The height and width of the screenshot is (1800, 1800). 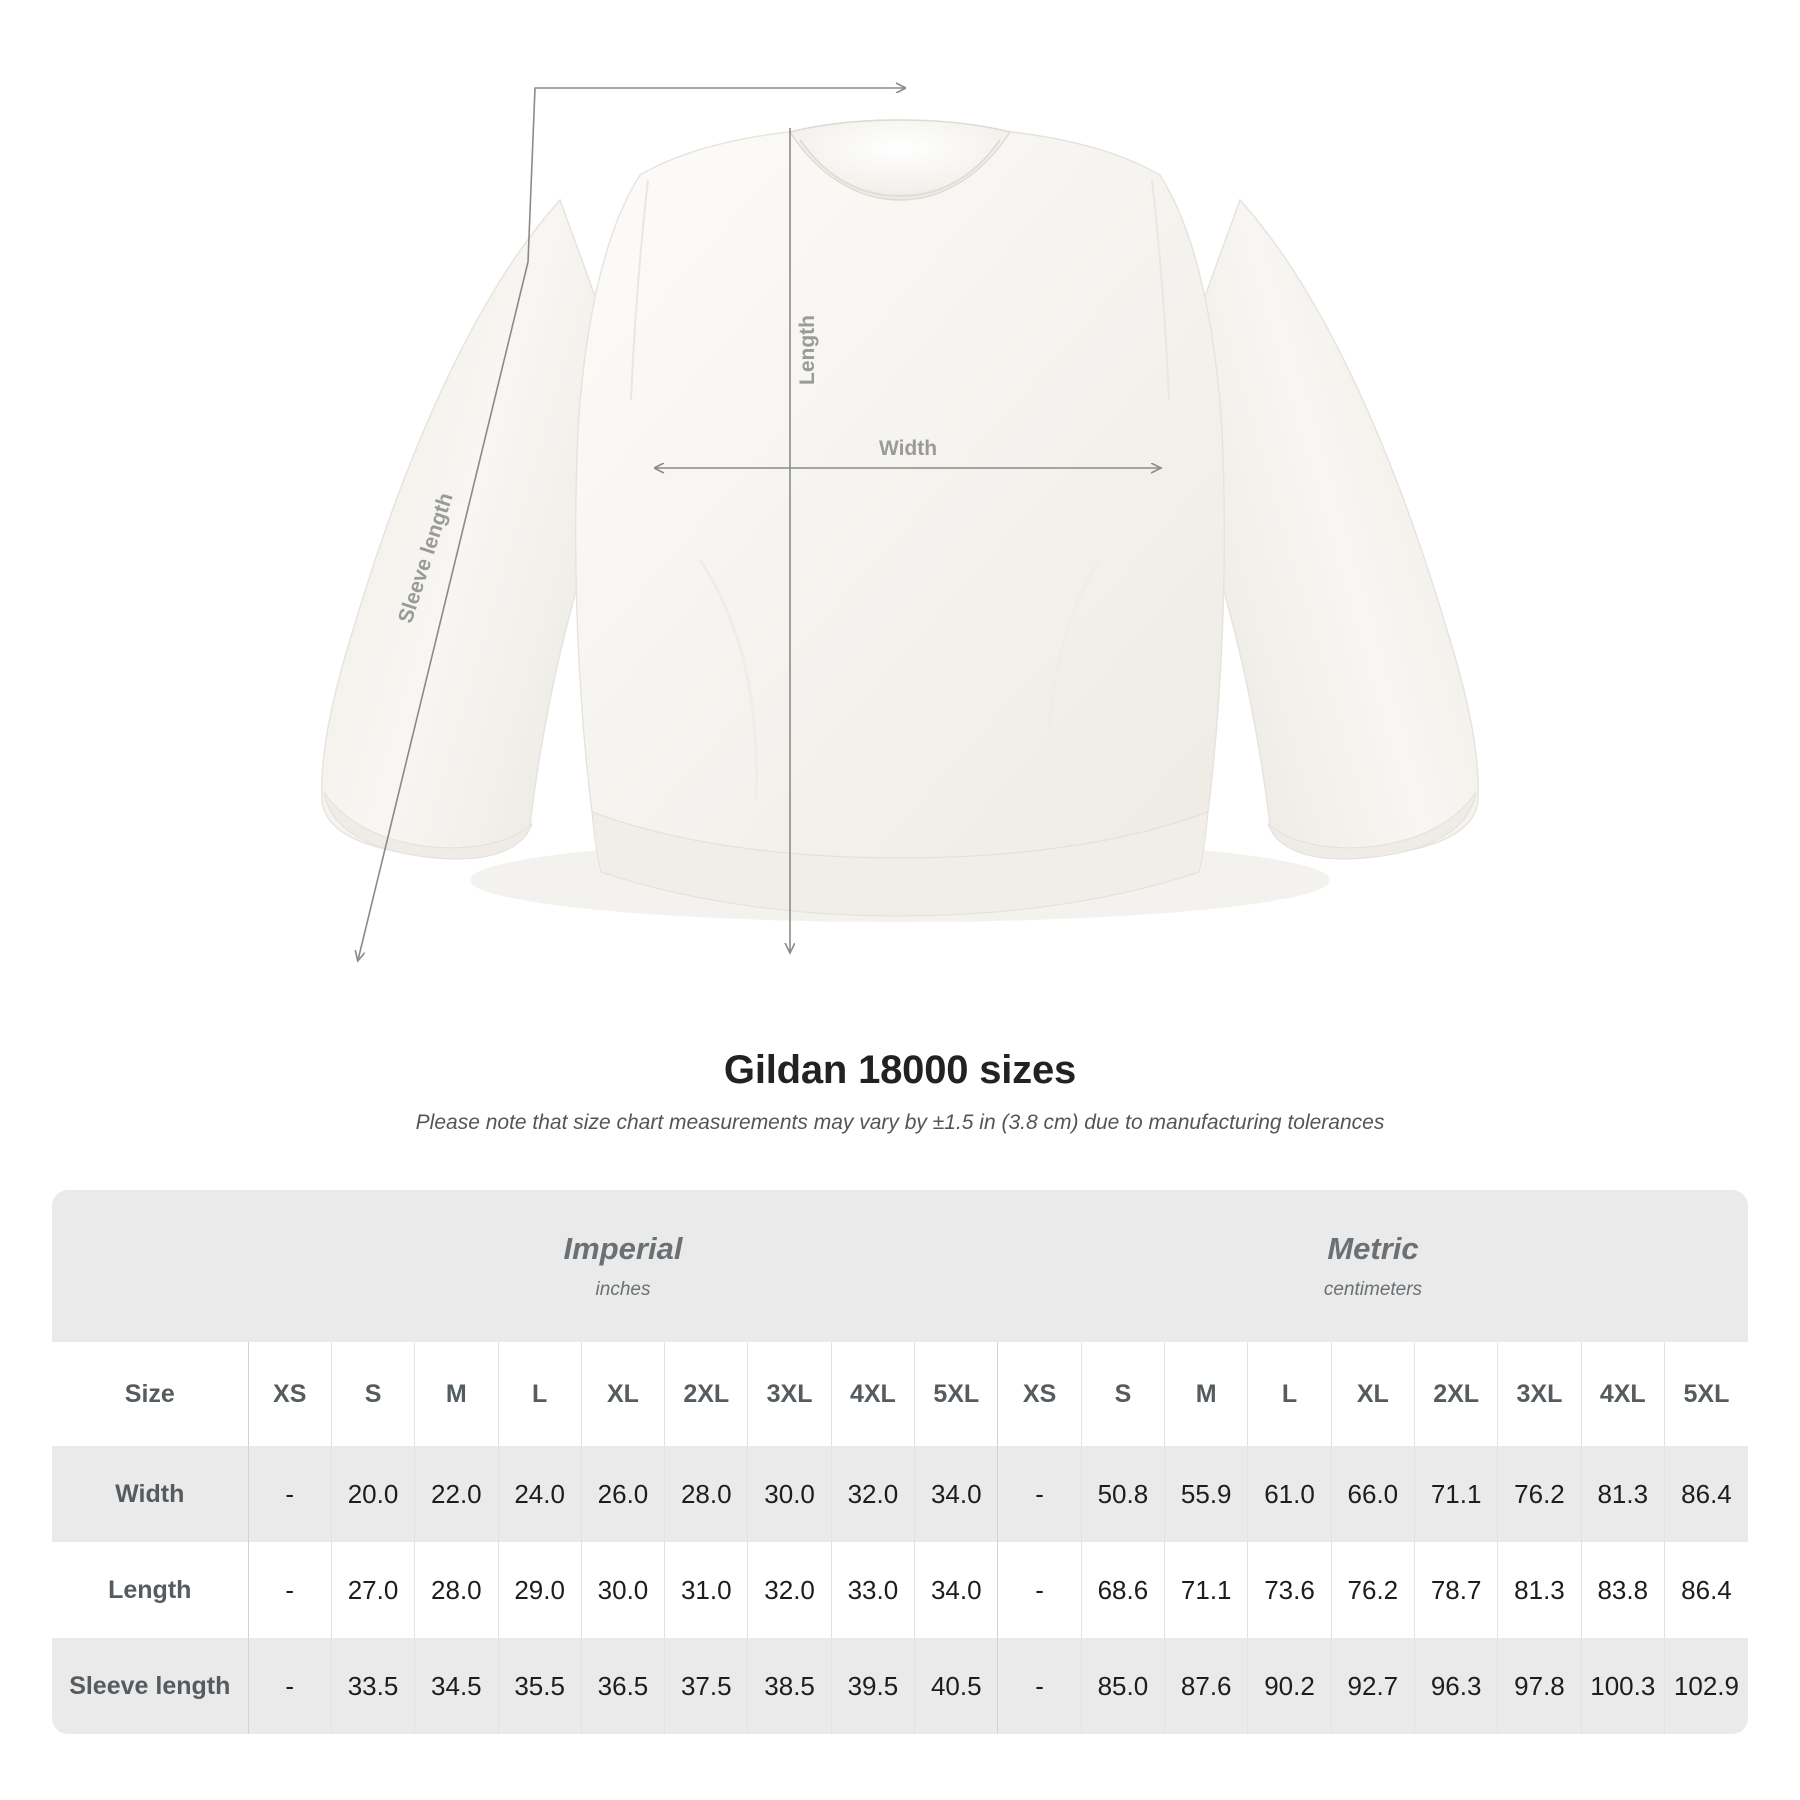 I want to click on cell-sleeve-metric-3xl: 97.8, so click(x=1539, y=1686).